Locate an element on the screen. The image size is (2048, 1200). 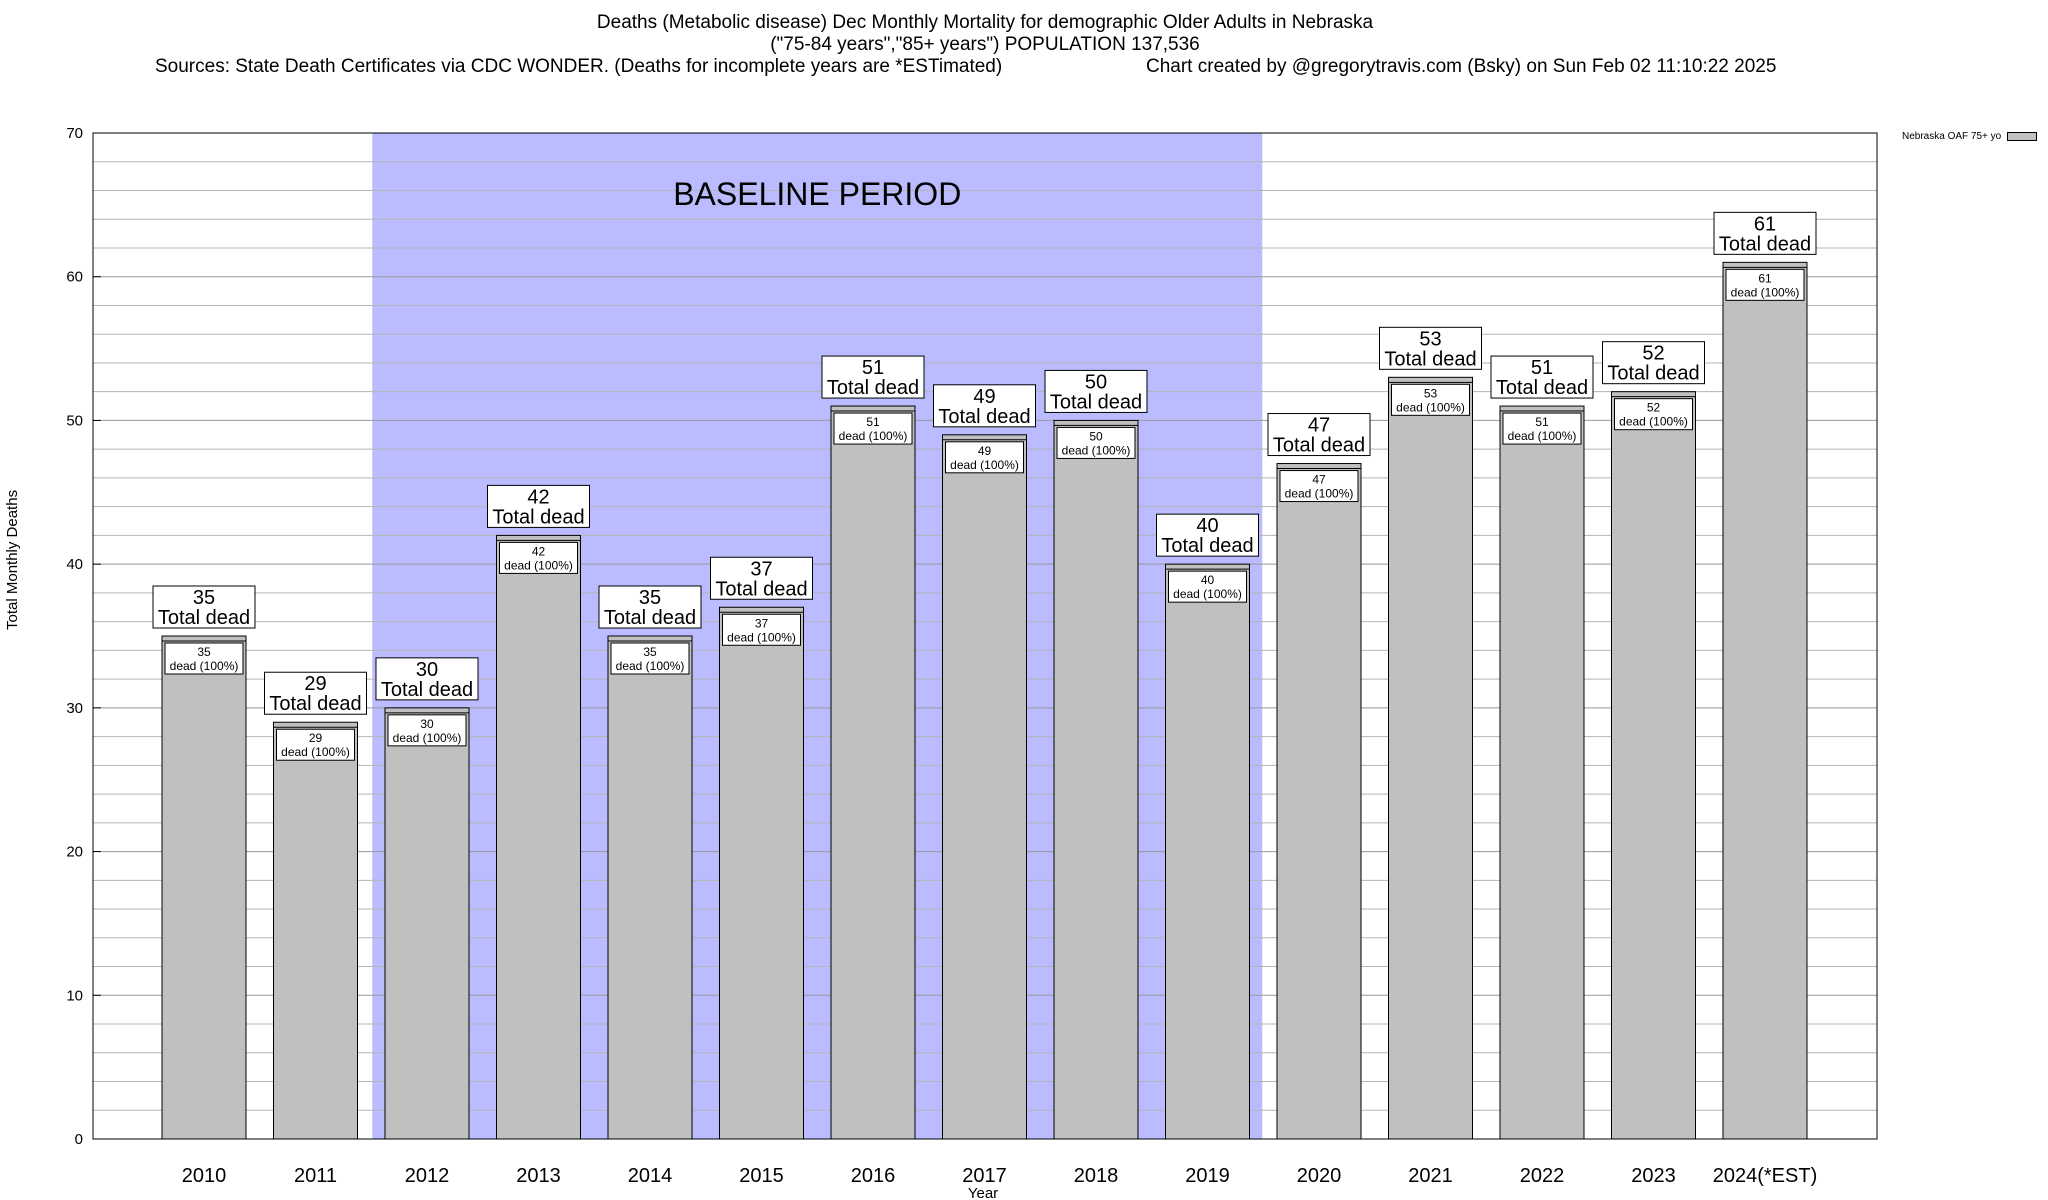
x-tick-label: 2022 is located at coordinates (1542, 1176).